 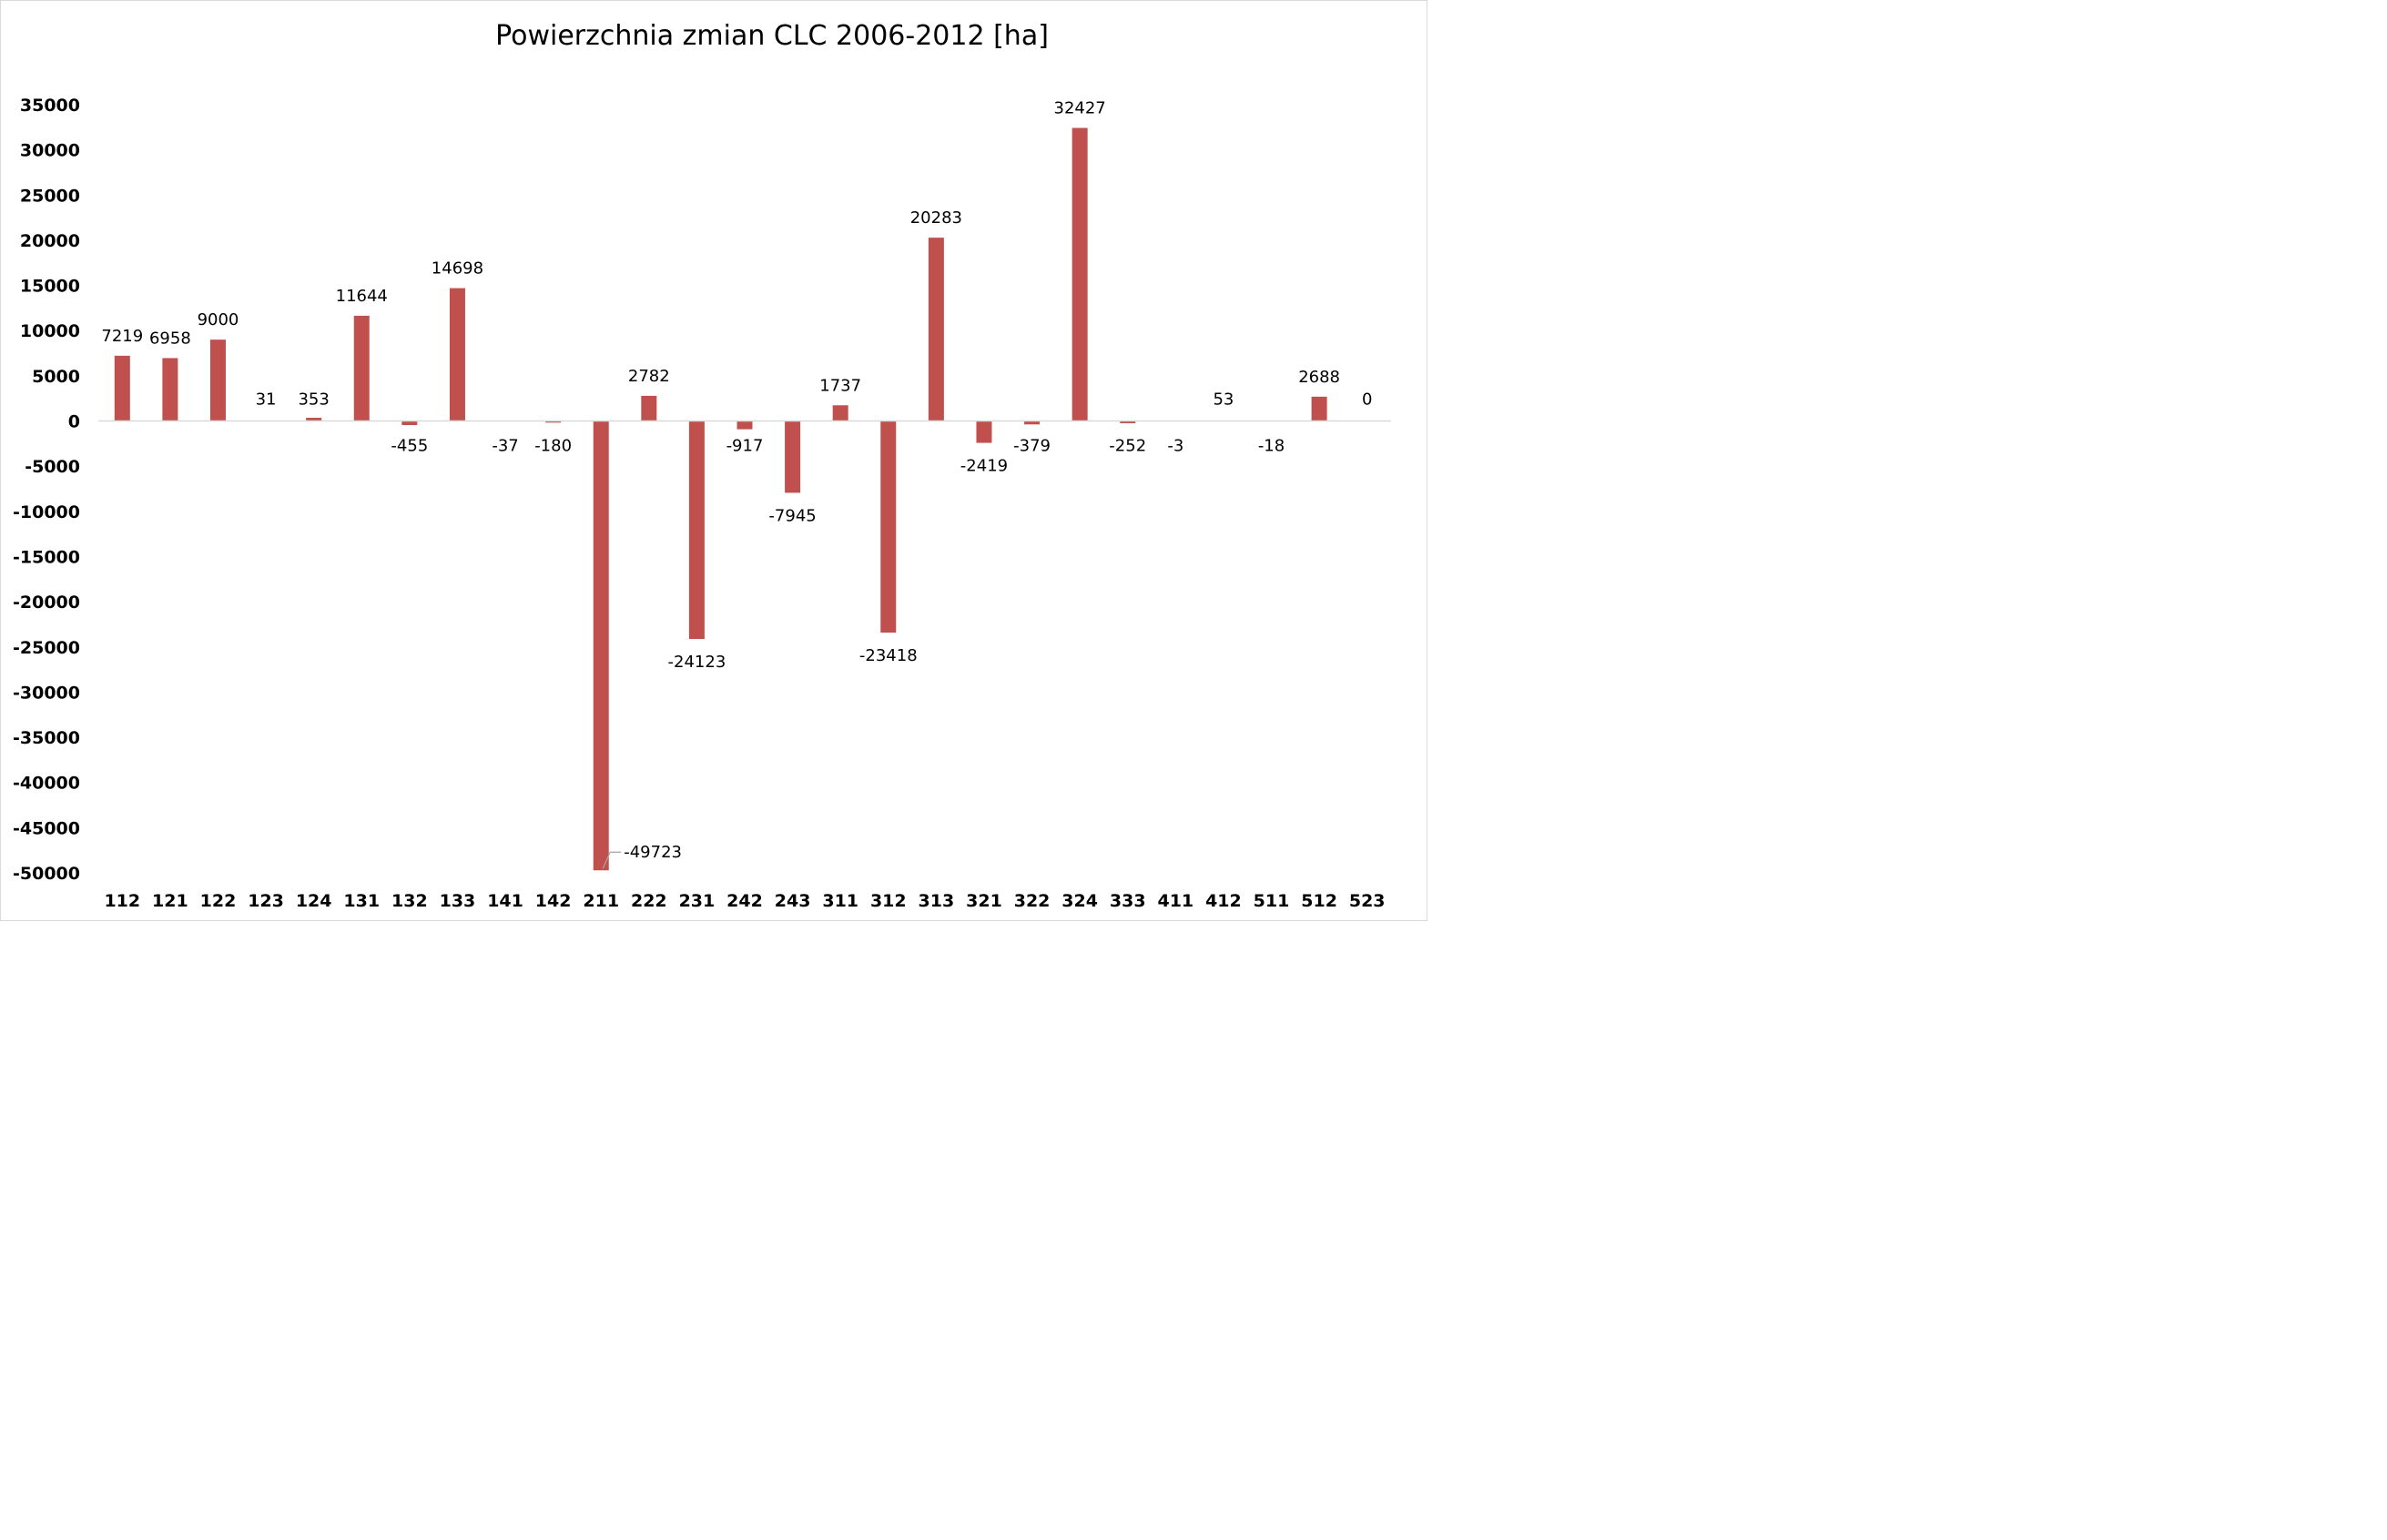 What do you see at coordinates (1271, 446) in the screenshot?
I see `data-label-511: -18` at bounding box center [1271, 446].